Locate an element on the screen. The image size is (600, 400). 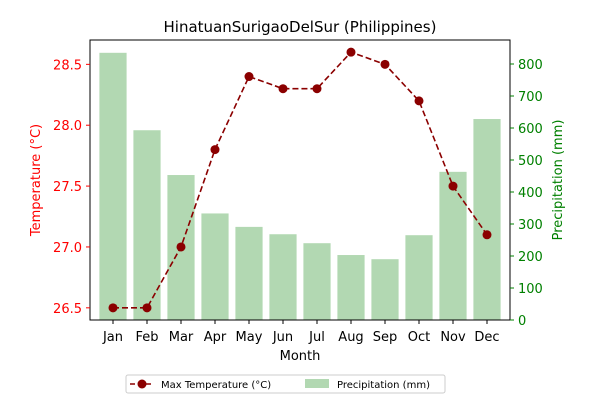
left-y-tick-label: 27.5 is located at coordinates (67, 187).